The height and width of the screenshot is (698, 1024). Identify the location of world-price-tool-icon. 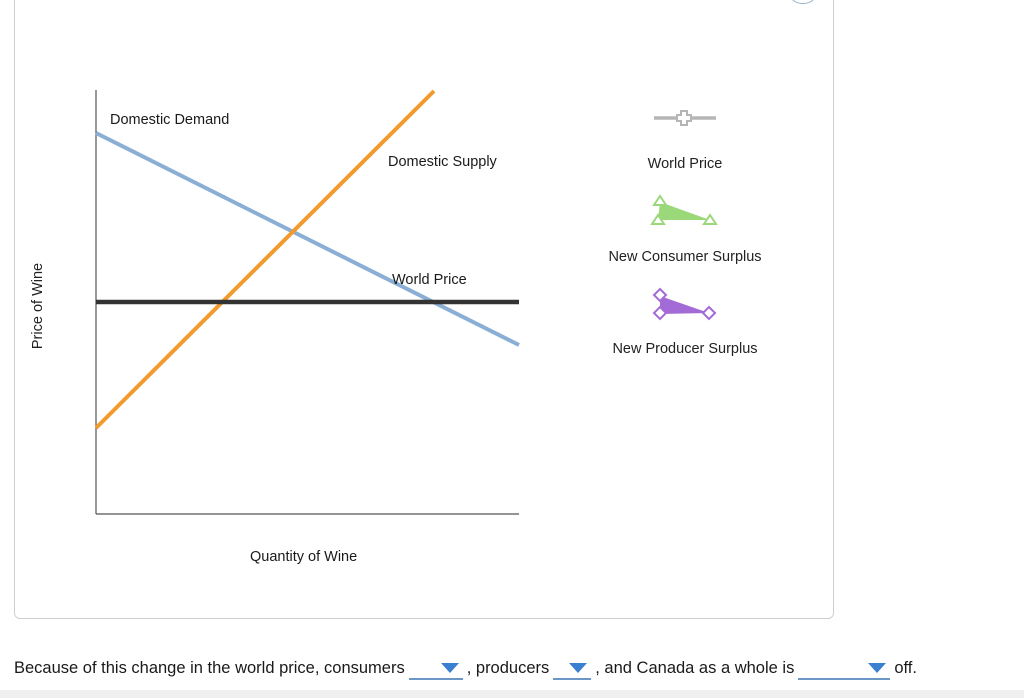
(685, 118).